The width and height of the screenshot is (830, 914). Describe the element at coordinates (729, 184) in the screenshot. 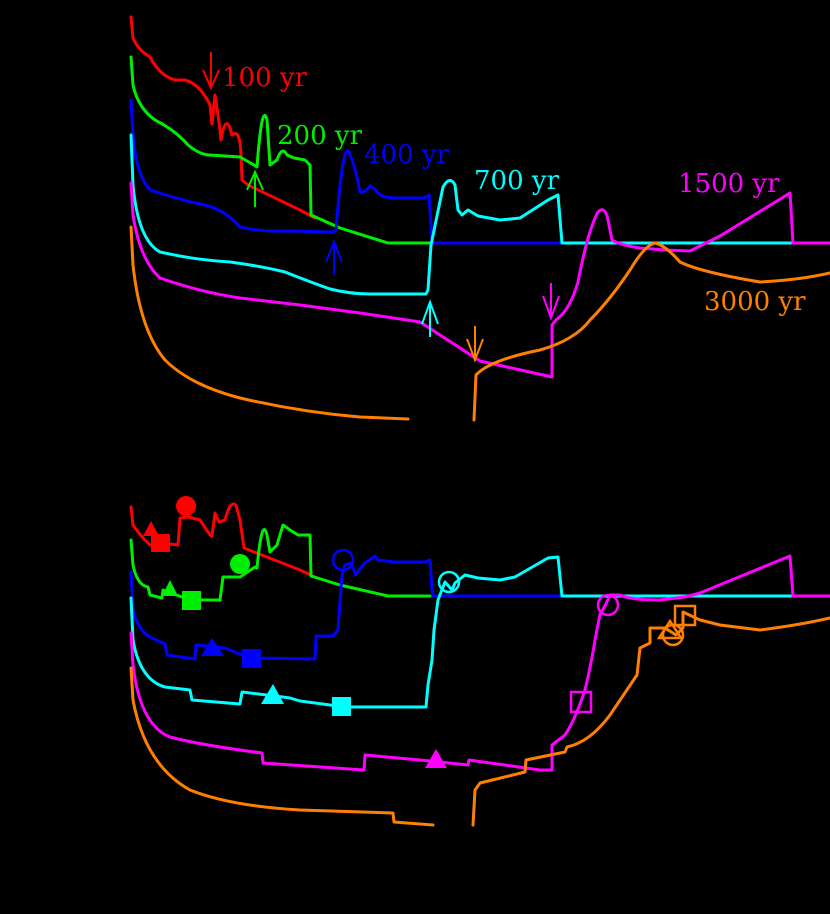

I see `label-1500yr: 1500 yr` at that location.